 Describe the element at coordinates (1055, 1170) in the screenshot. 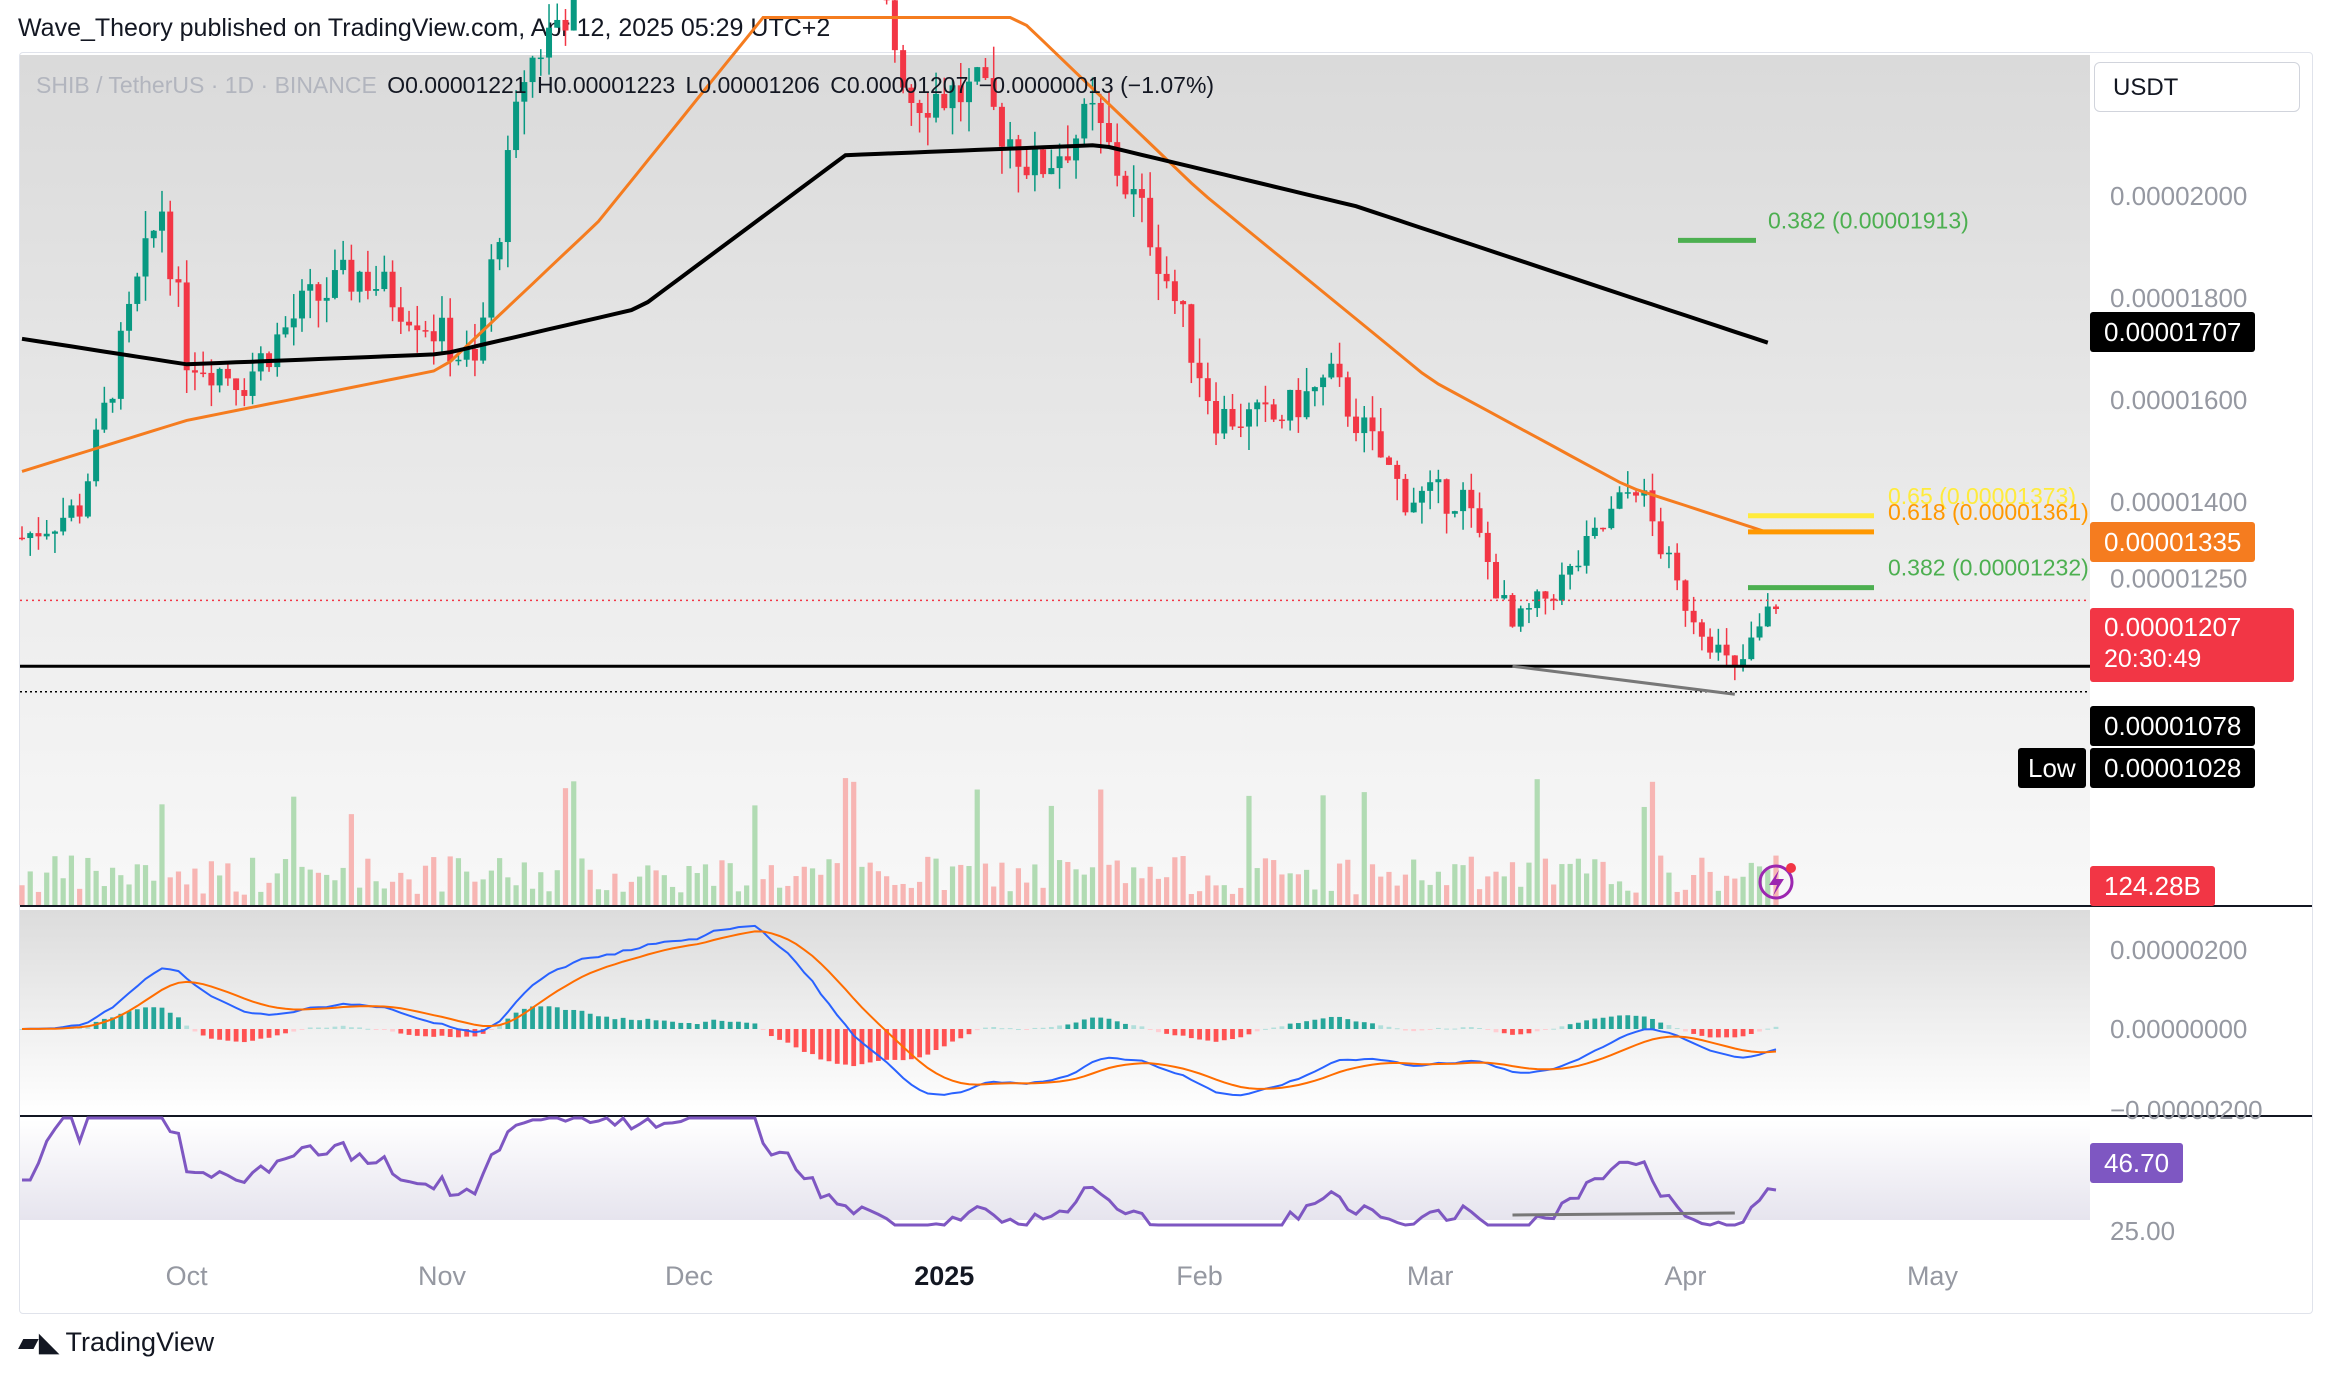

I see `rsi-pane-background` at that location.